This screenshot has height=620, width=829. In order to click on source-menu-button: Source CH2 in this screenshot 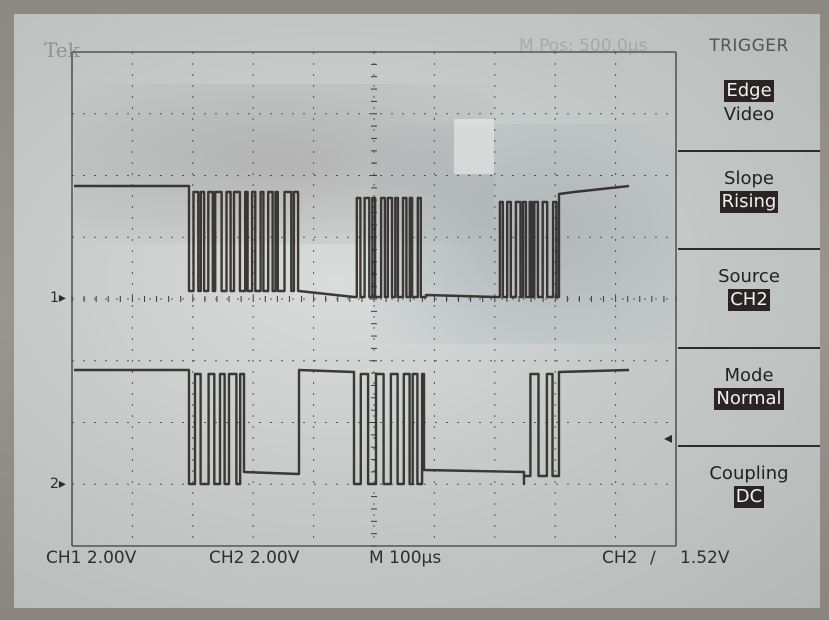, I will do `click(749, 295)`.